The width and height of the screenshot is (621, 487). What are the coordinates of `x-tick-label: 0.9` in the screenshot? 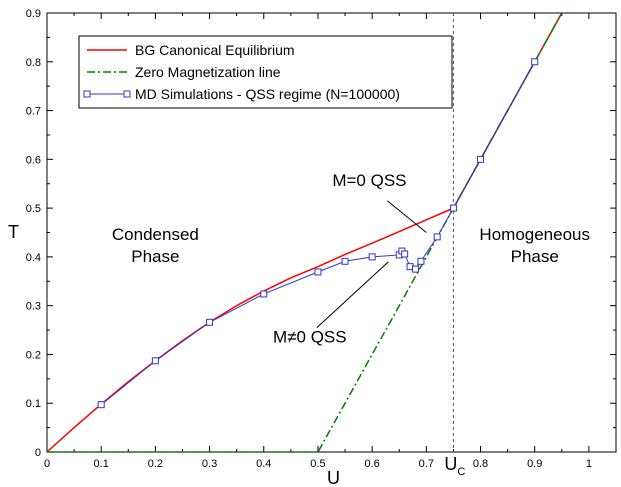 It's located at (534, 464).